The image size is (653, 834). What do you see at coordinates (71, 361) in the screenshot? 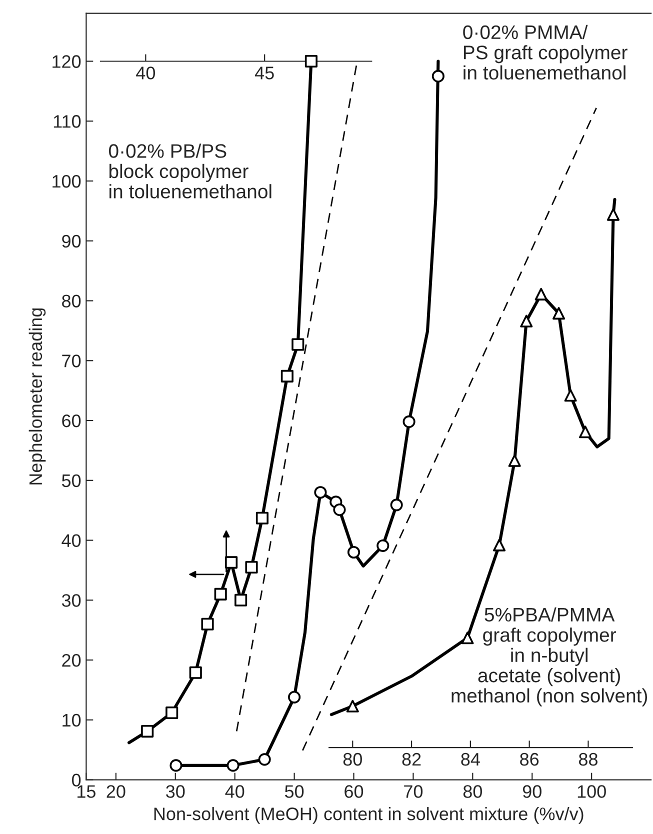
I see `y-tick-label: 70` at bounding box center [71, 361].